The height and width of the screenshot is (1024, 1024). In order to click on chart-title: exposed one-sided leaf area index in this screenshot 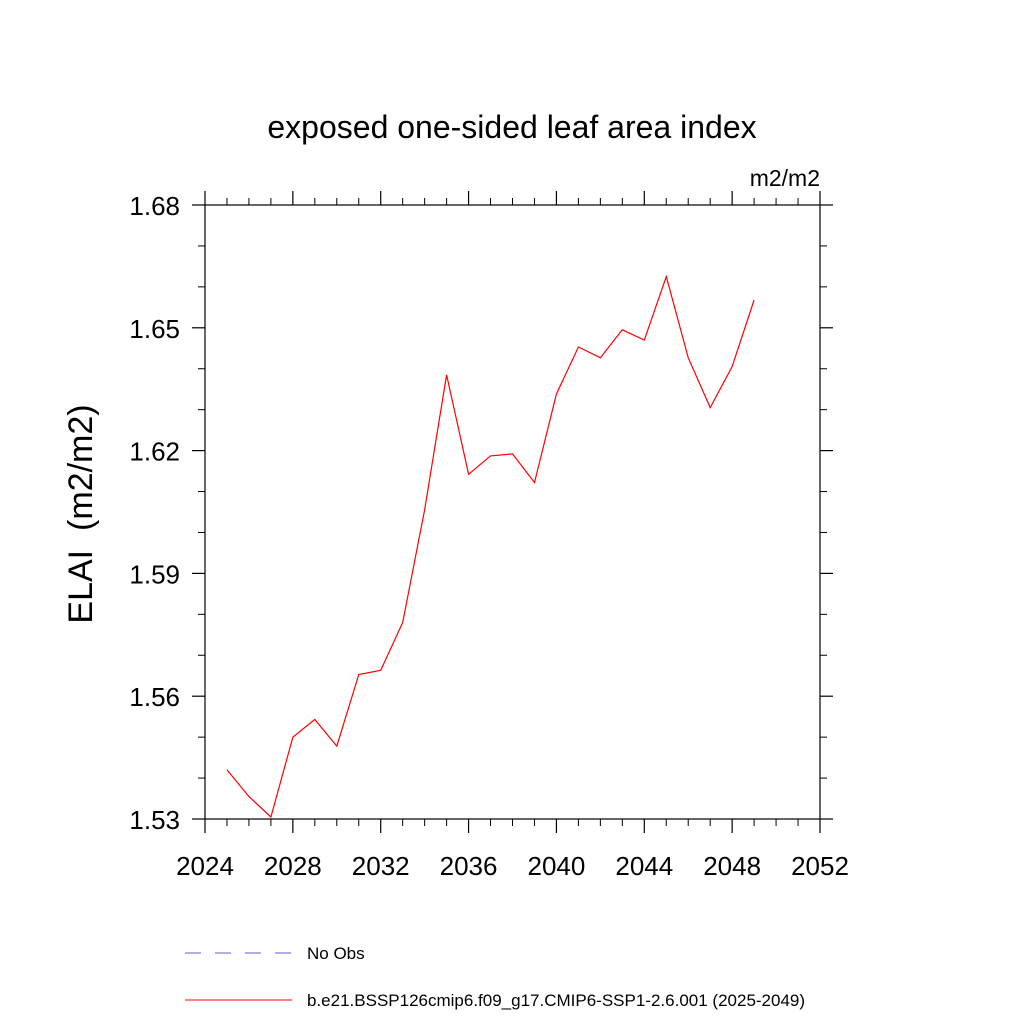, I will do `click(511, 127)`.